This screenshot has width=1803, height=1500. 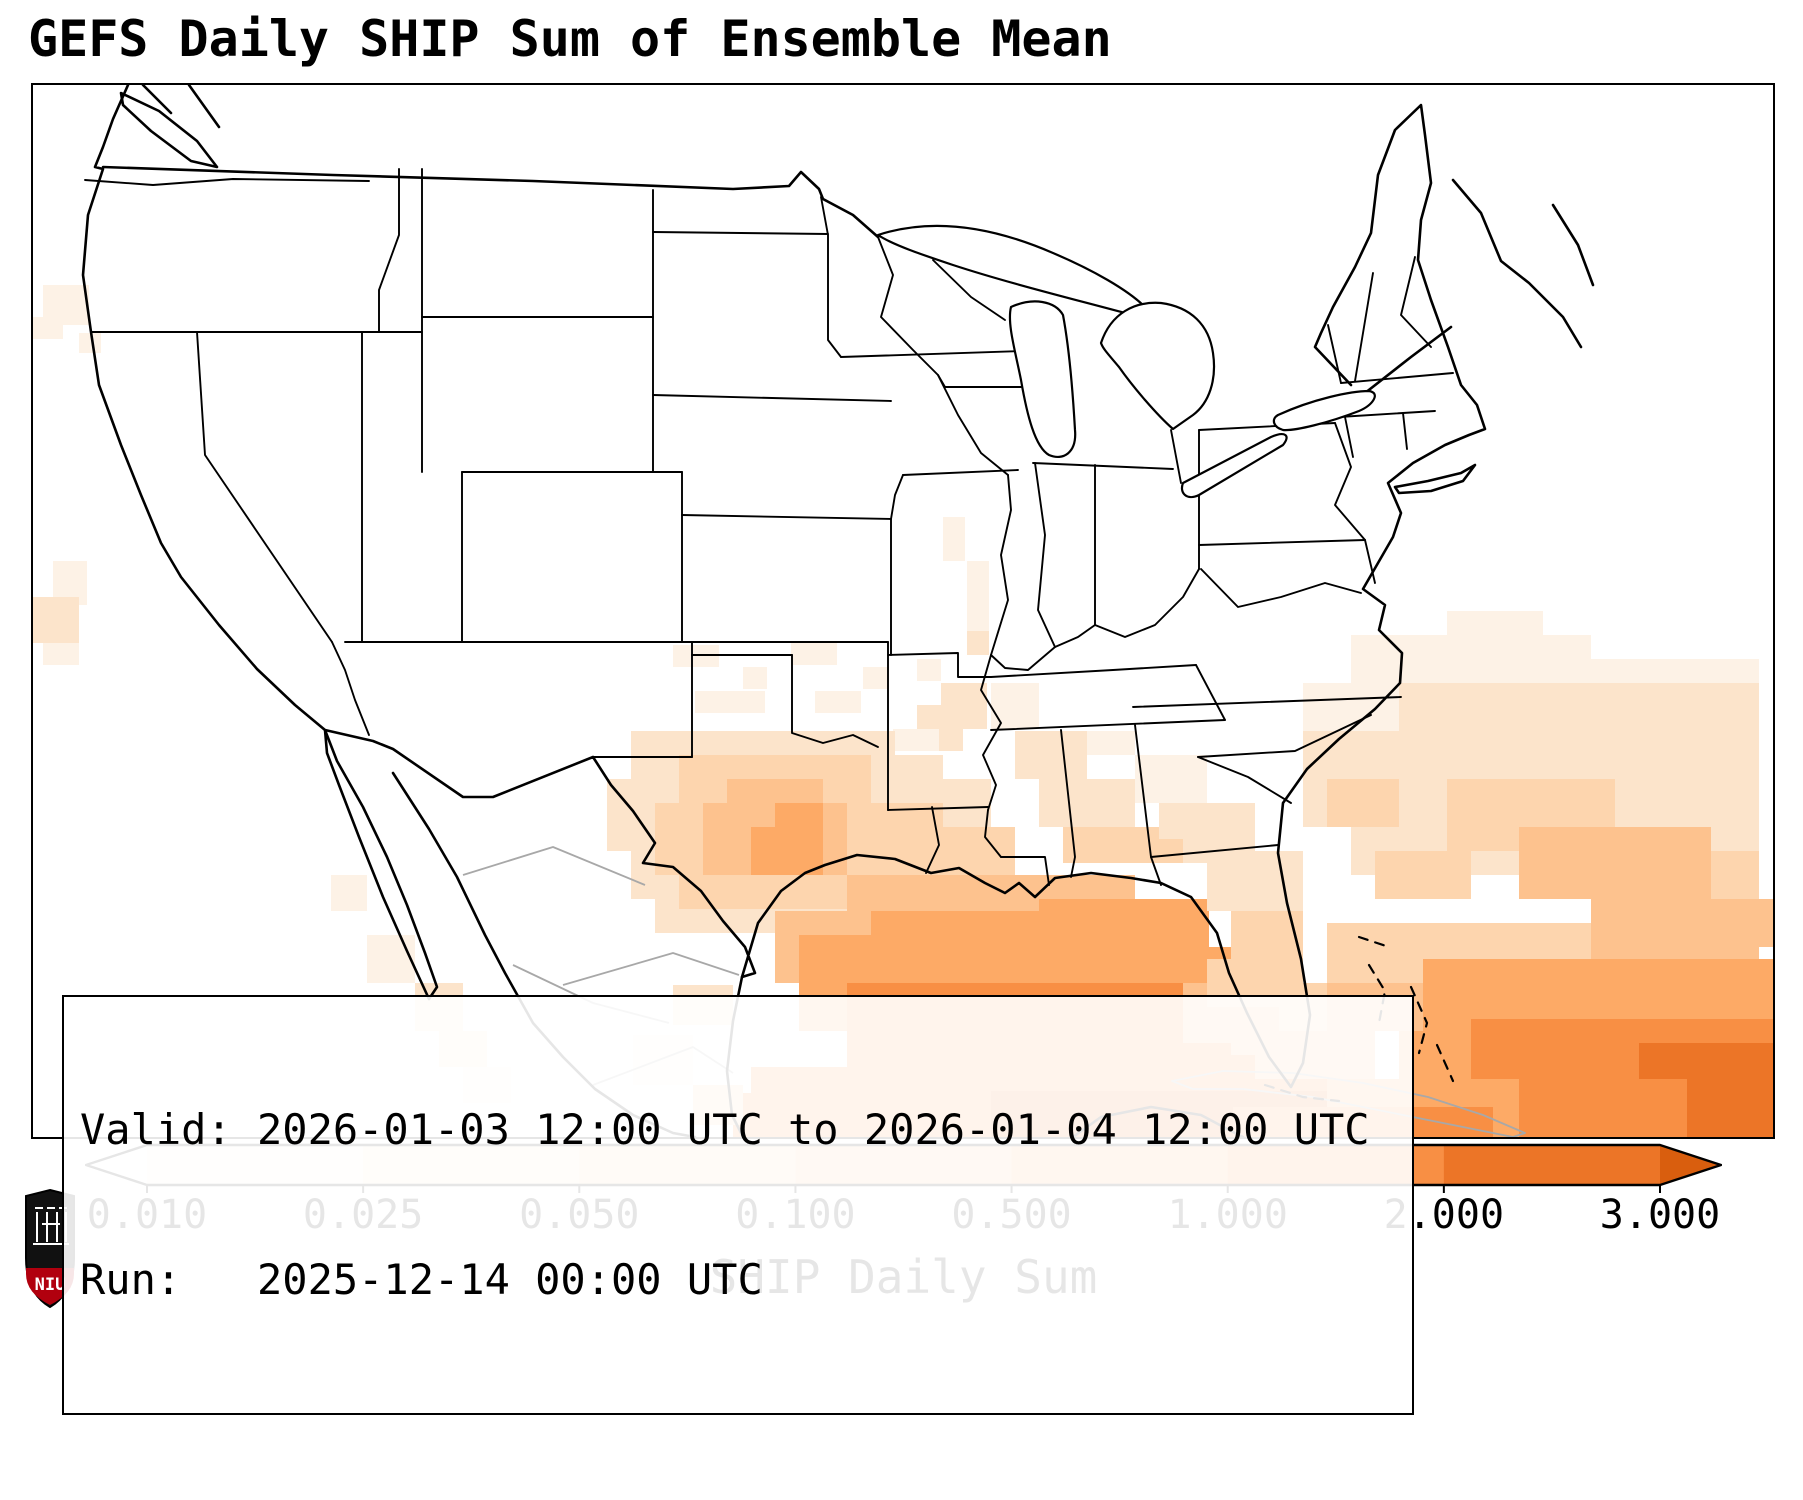 What do you see at coordinates (50, 1285) in the screenshot?
I see `niu-text: NIU` at bounding box center [50, 1285].